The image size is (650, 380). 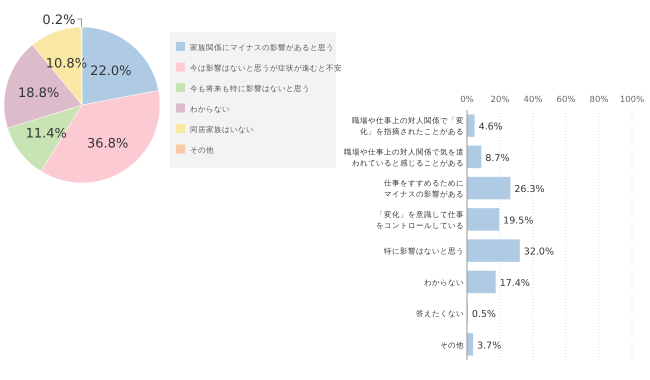 What do you see at coordinates (500, 100) in the screenshot?
I see `x-tick-label: 20%` at bounding box center [500, 100].